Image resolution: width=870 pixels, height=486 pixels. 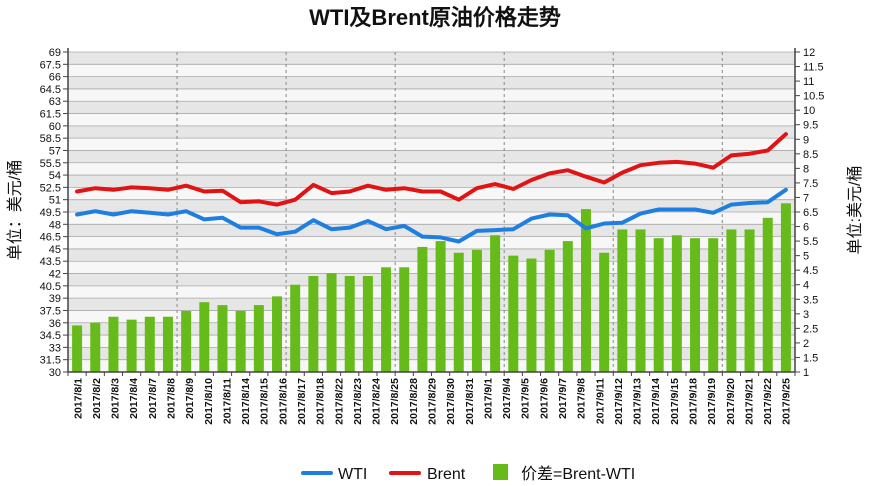 I want to click on left-y-tick-label: 60, so click(x=55, y=127).